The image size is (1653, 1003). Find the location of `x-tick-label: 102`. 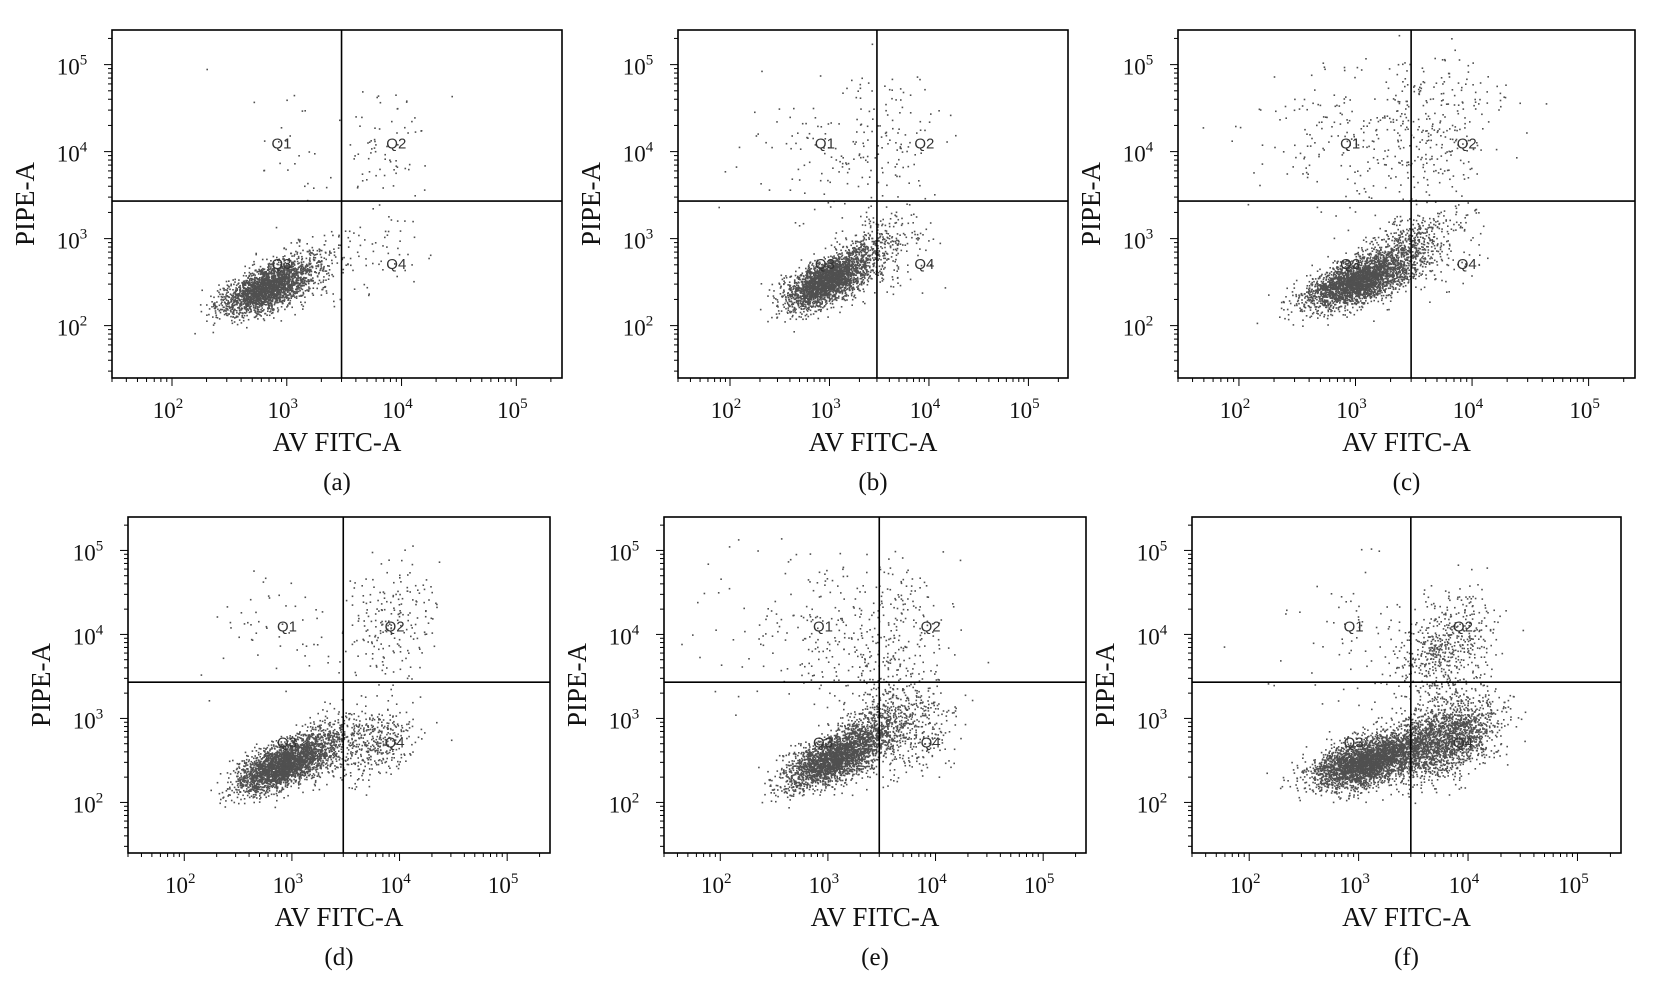

x-tick-label: 102 is located at coordinates (168, 409).